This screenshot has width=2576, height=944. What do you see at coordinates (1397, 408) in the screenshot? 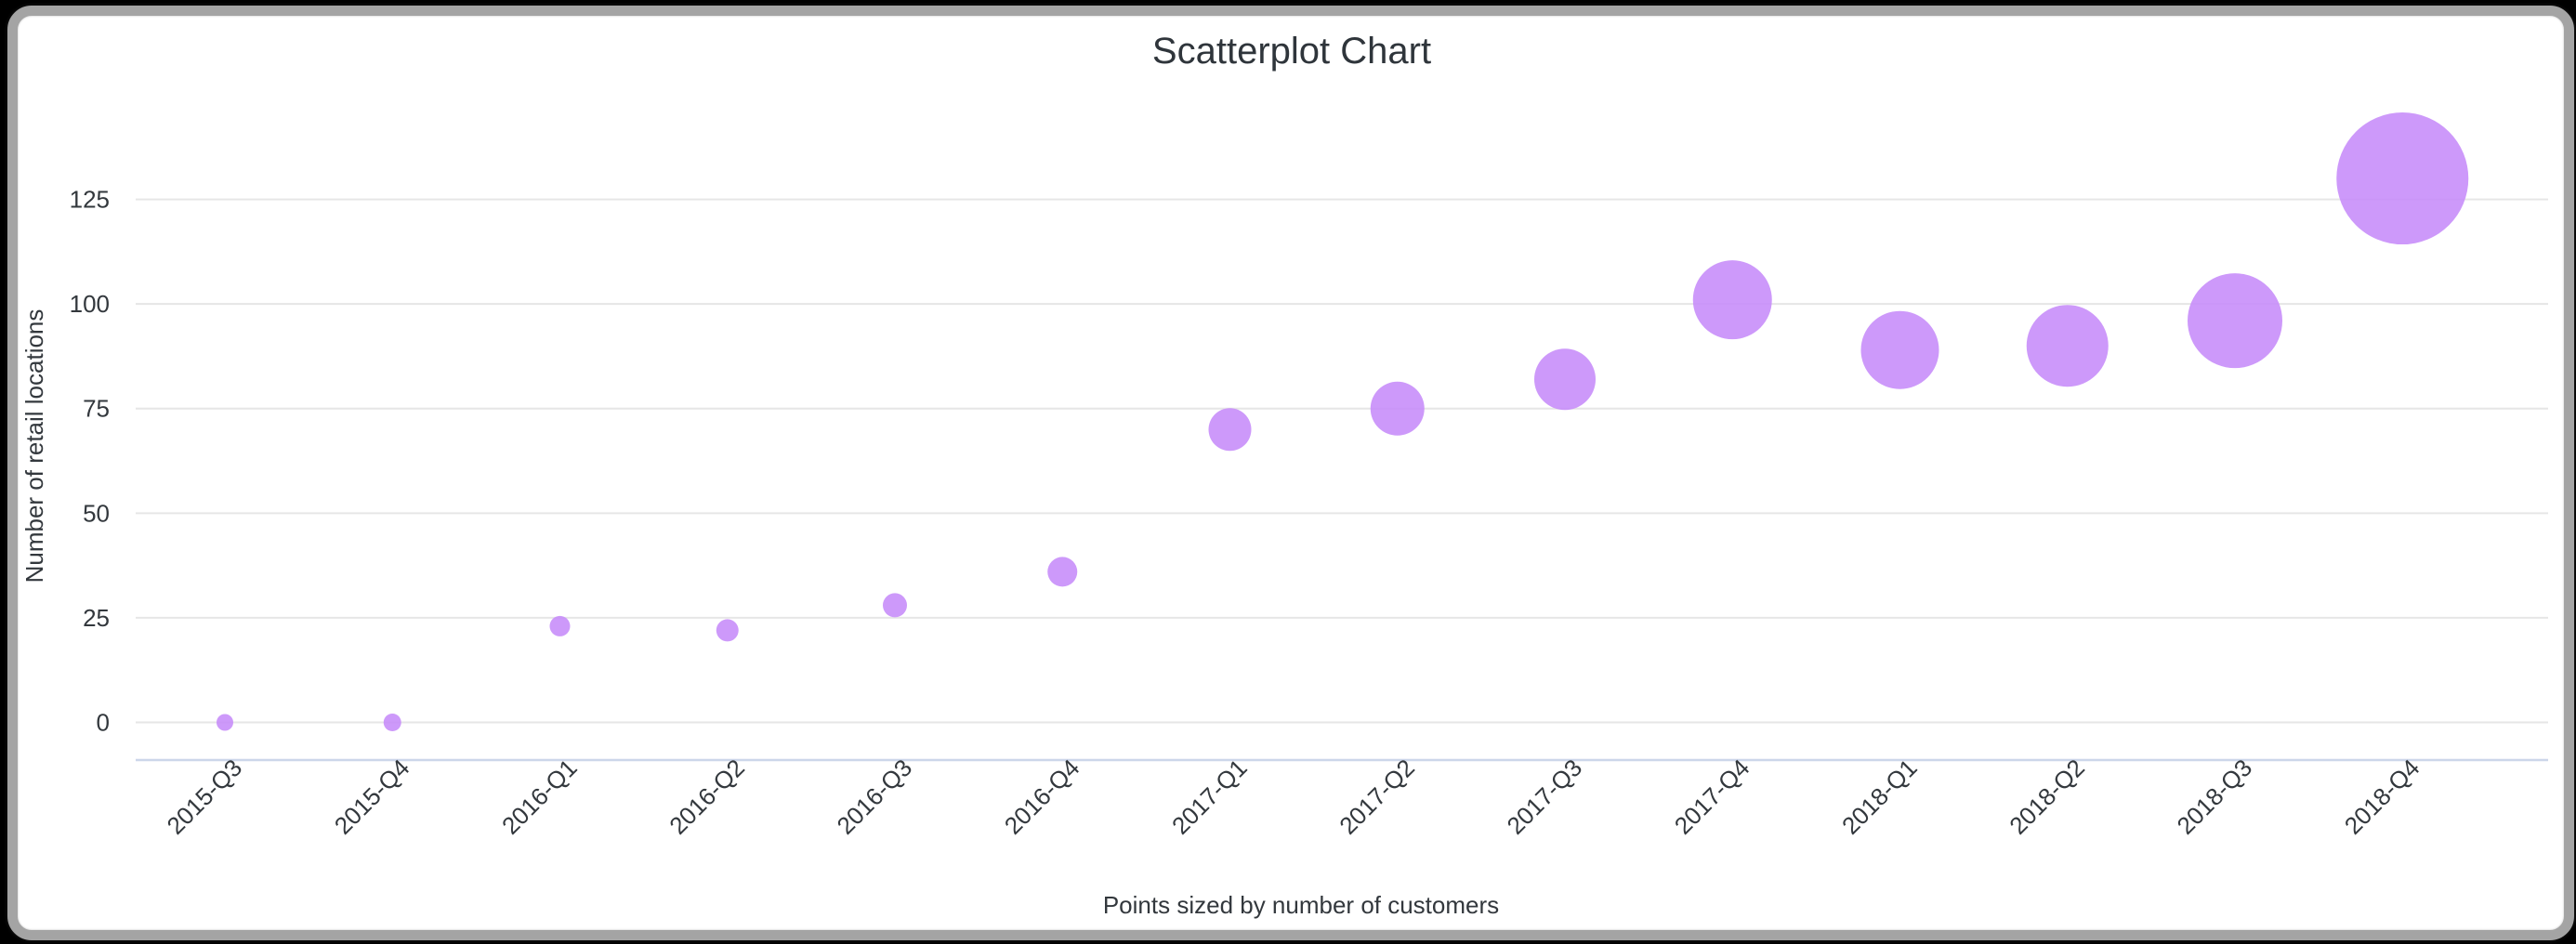
I see `data-point-2017-Q2` at bounding box center [1397, 408].